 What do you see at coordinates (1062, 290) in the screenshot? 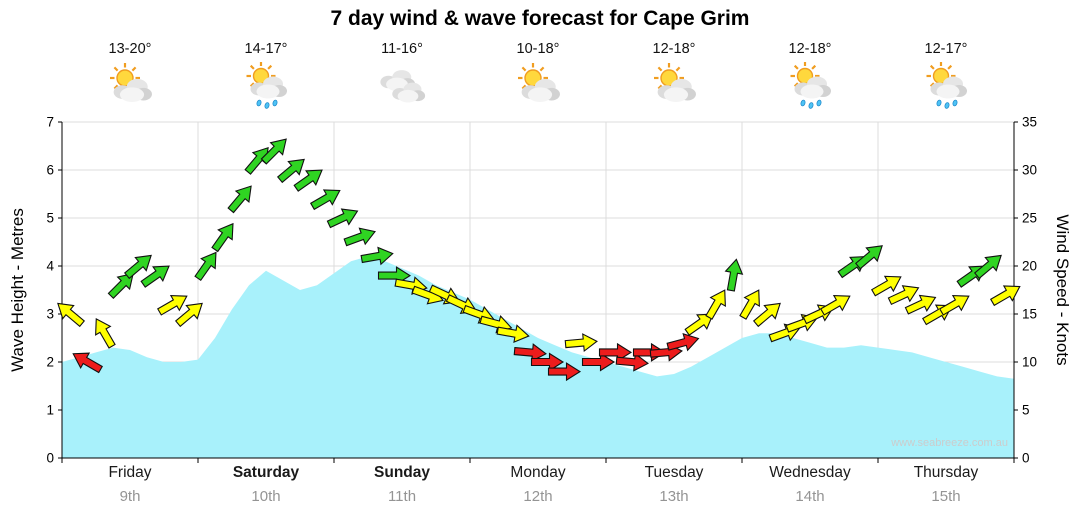
I see `right-axis-title: Wind Speed - Knots` at bounding box center [1062, 290].